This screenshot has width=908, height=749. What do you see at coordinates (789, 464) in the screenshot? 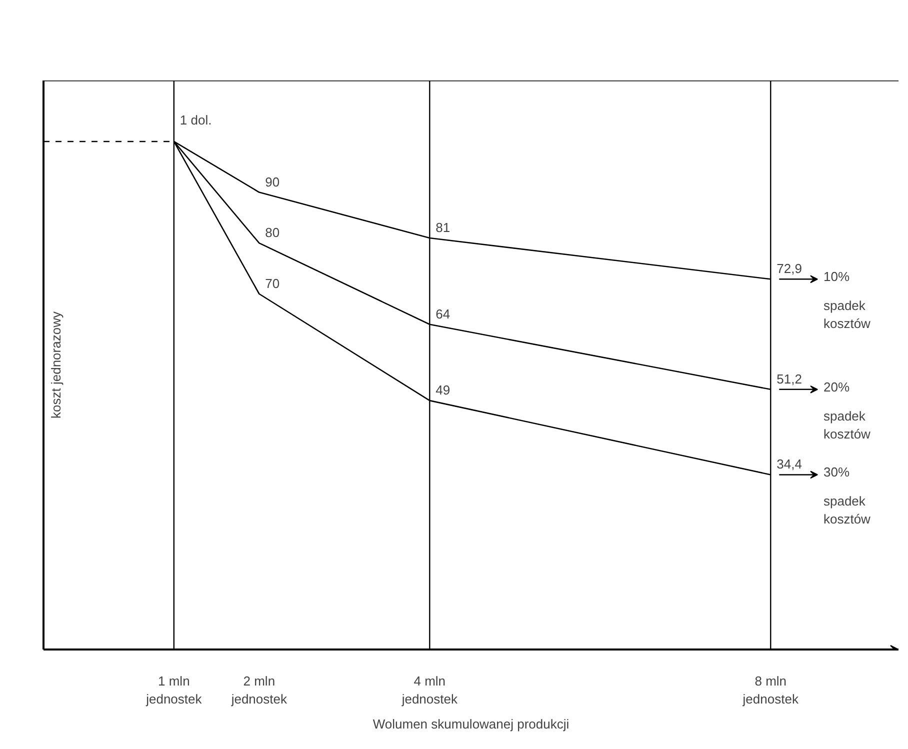
I see `data-label: 34,4` at bounding box center [789, 464].